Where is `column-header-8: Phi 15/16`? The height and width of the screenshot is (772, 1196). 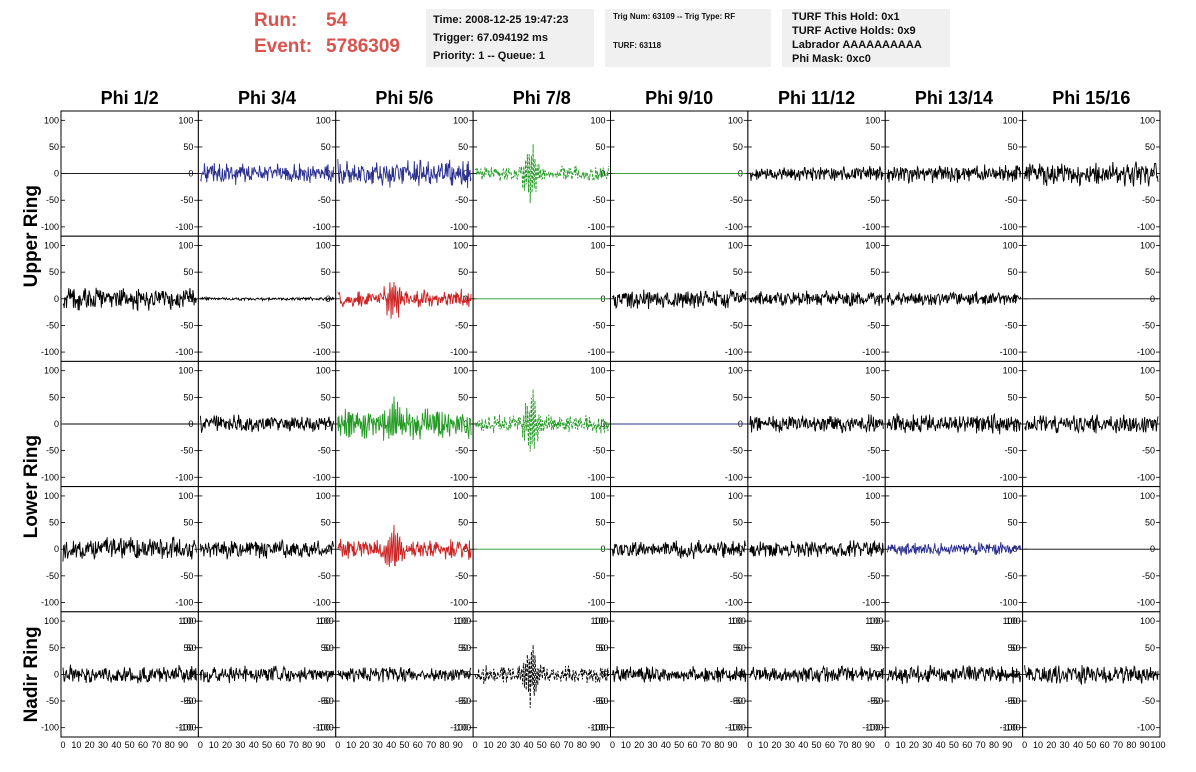
column-header-8: Phi 15/16 is located at coordinates (1091, 98).